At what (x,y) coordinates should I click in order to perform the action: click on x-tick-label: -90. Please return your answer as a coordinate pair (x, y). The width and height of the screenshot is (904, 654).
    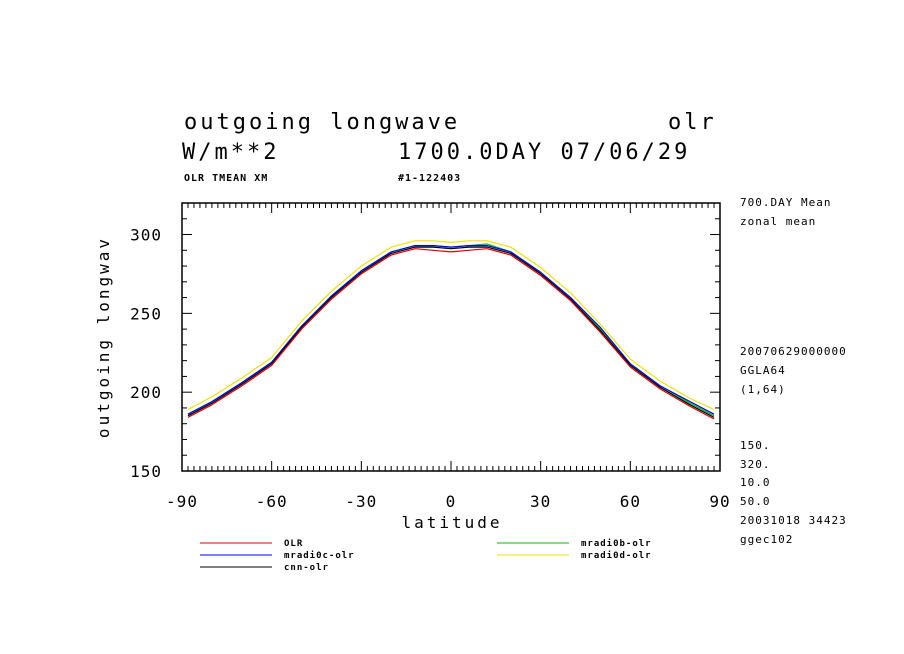
    Looking at the image, I should click on (182, 501).